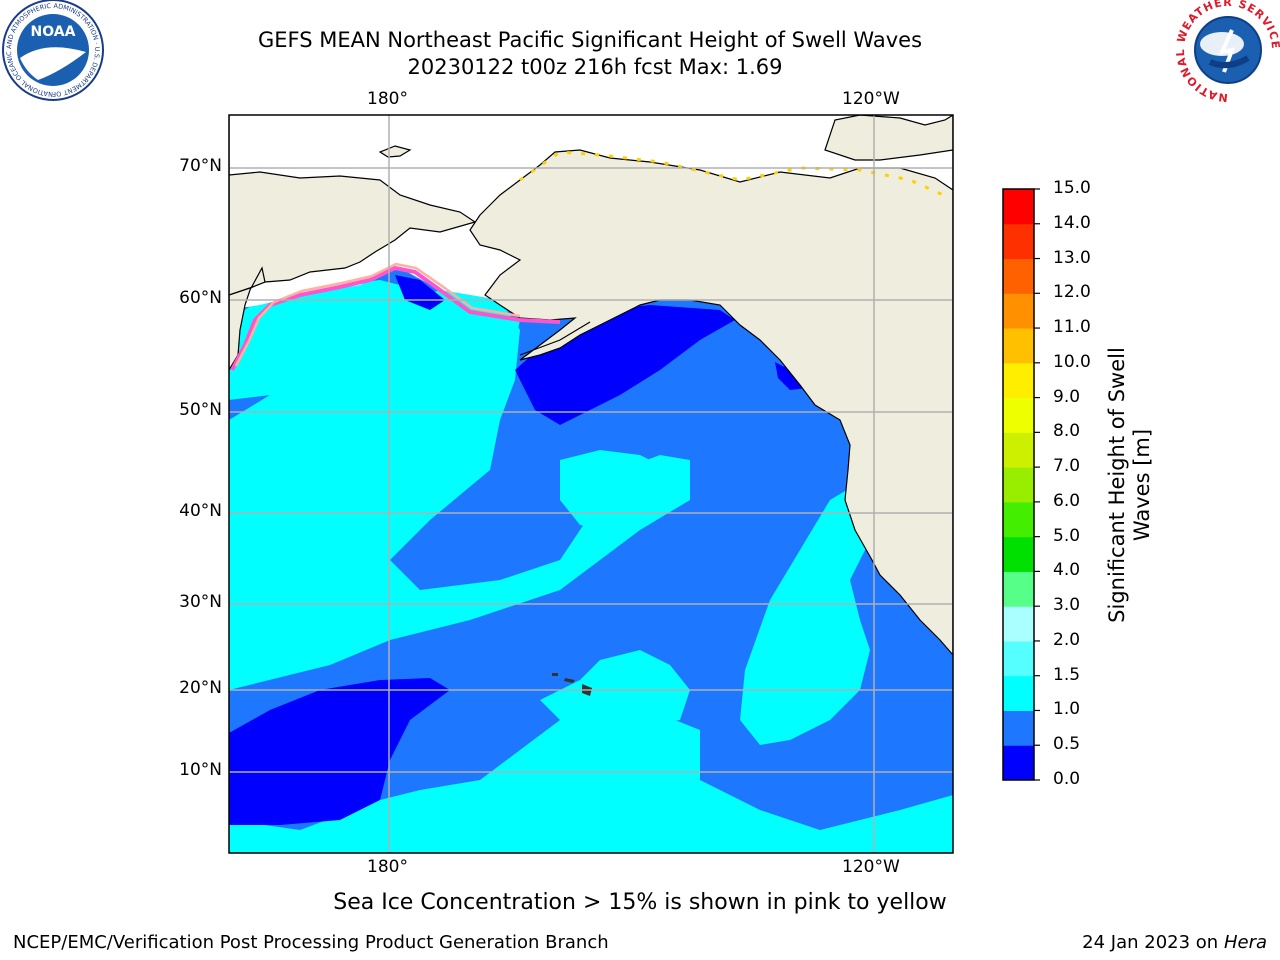 The width and height of the screenshot is (1280, 960). I want to click on footer-machine: Hera, so click(1245, 942).